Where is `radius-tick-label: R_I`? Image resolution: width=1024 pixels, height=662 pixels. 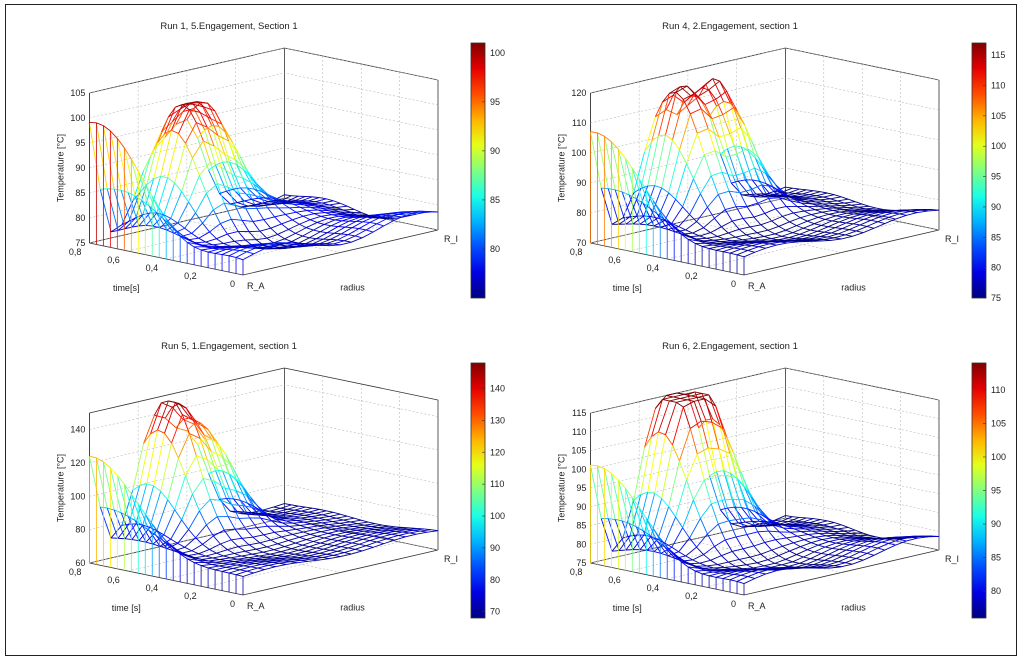 radius-tick-label: R_I is located at coordinates (952, 559).